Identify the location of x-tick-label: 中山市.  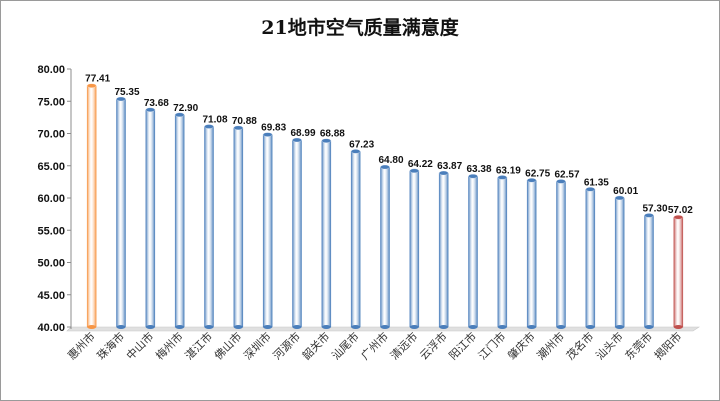
(139, 345).